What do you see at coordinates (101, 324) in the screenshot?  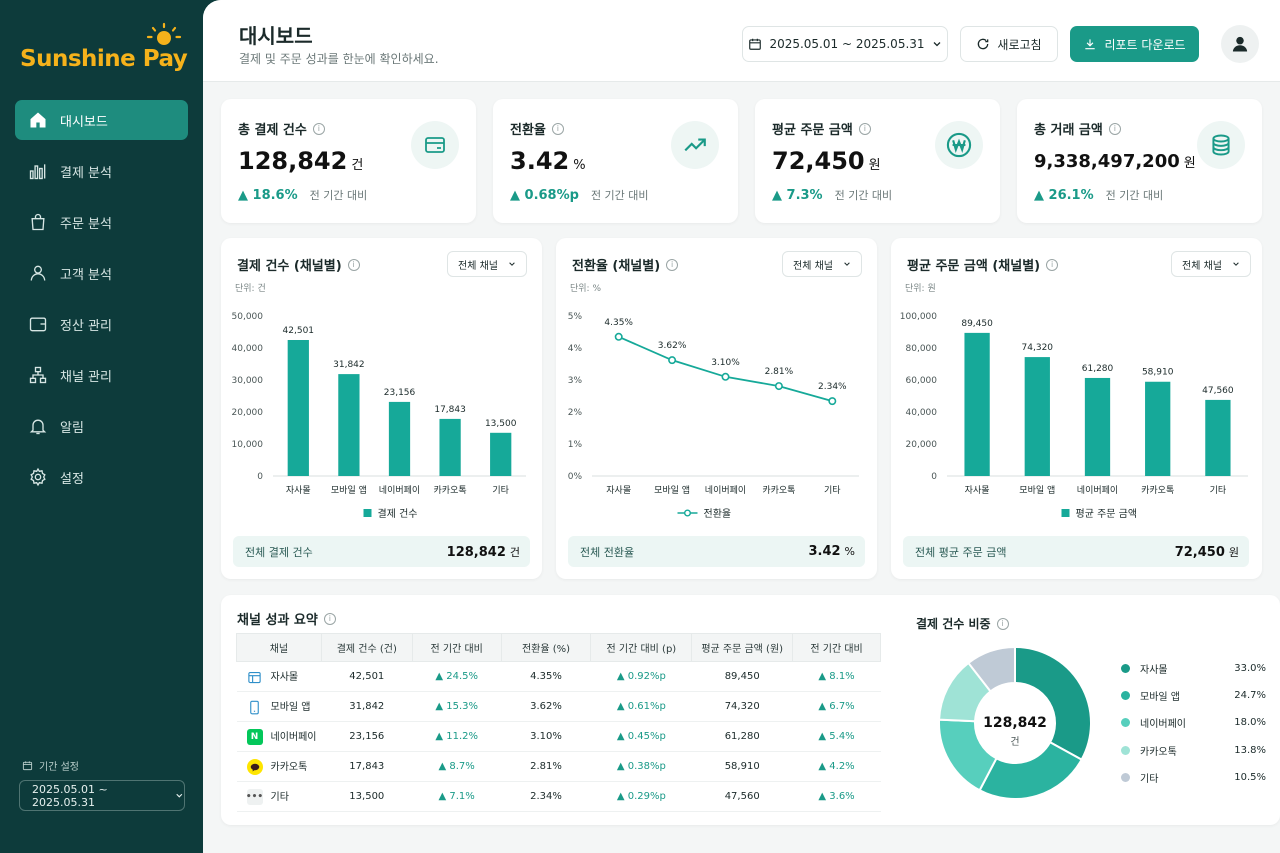 I see `sidebar-item-settlement: 정산 관리` at bounding box center [101, 324].